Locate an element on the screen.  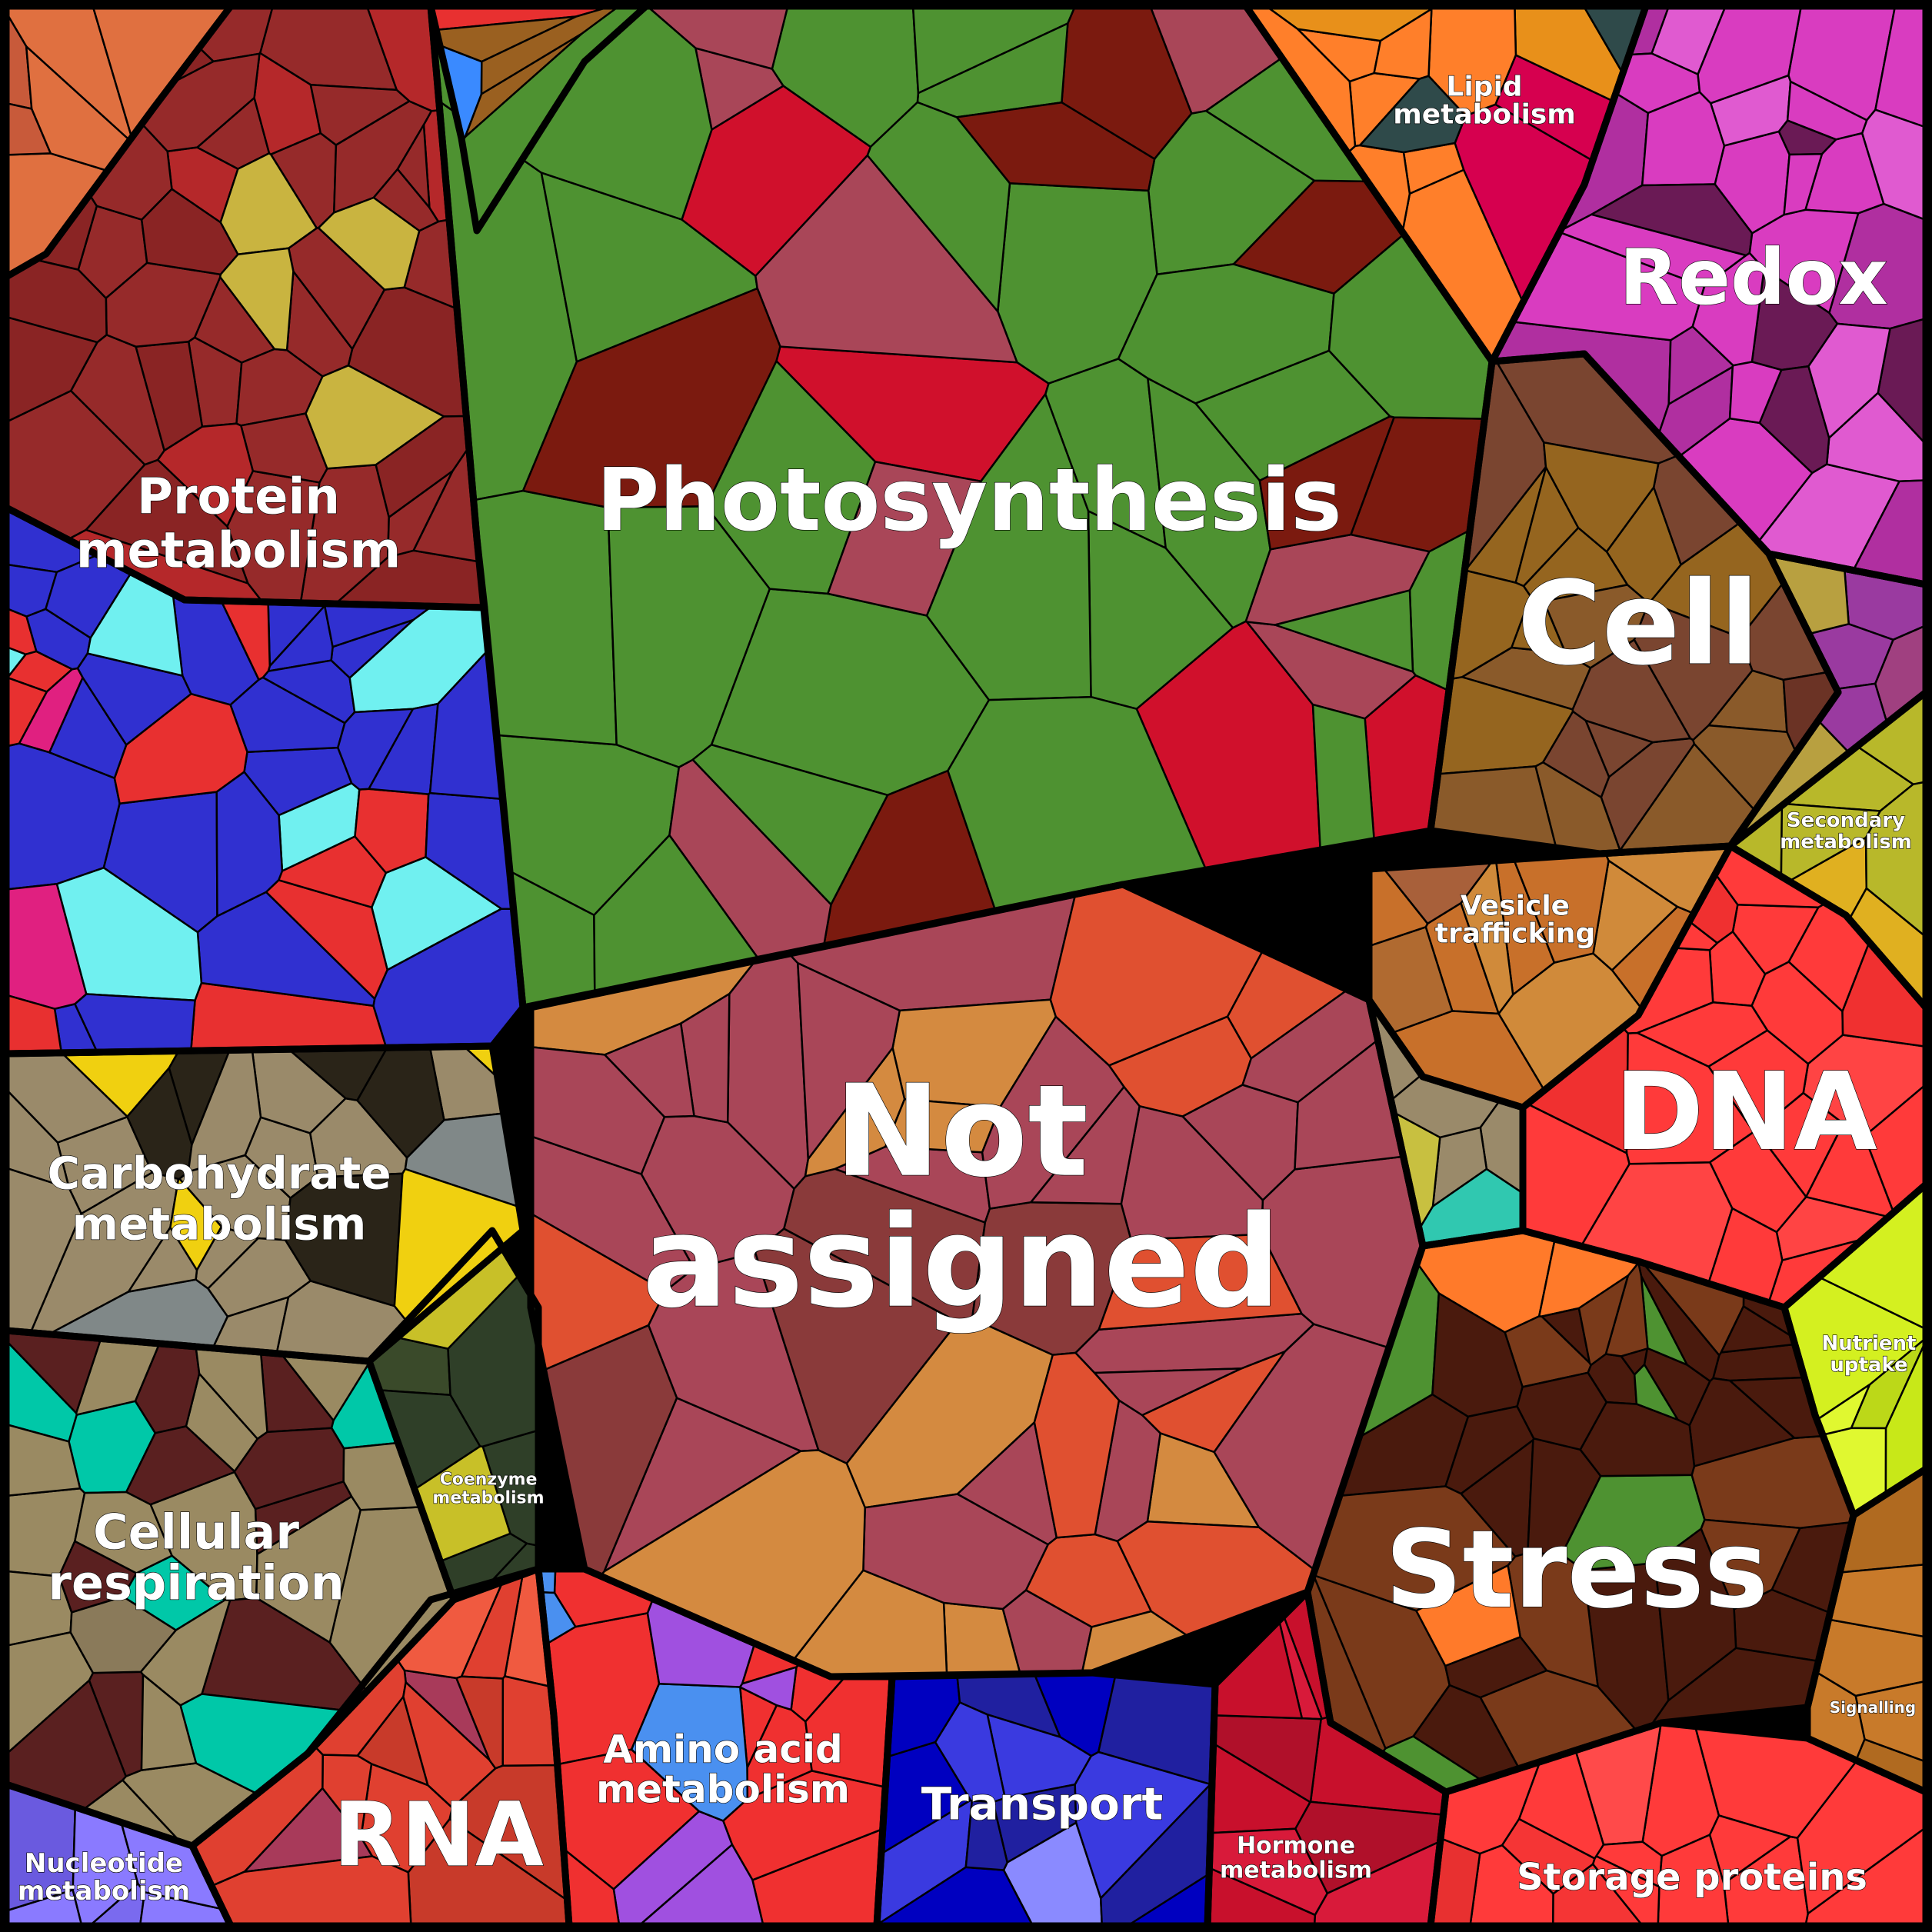
label-secondary-metabolism-line: metabolism is located at coordinates (1846, 842).